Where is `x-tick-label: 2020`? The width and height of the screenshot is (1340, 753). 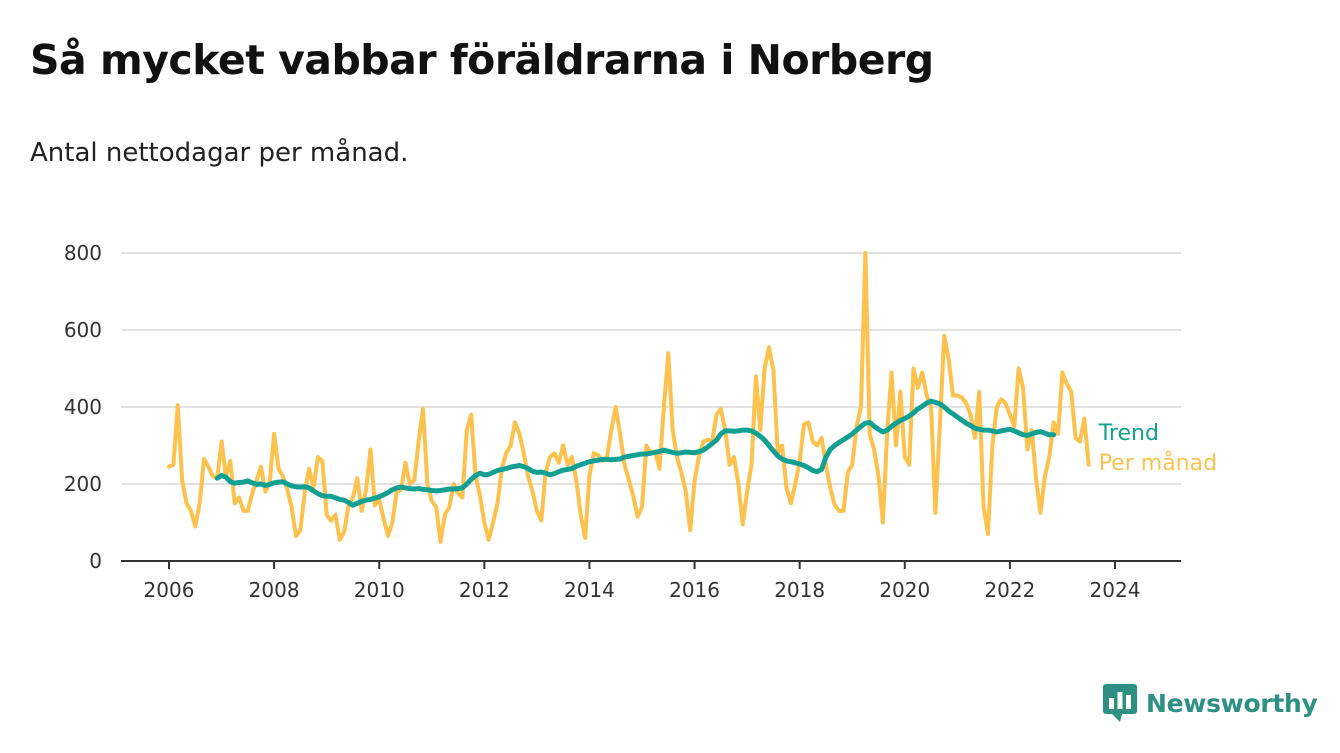 x-tick-label: 2020 is located at coordinates (904, 590).